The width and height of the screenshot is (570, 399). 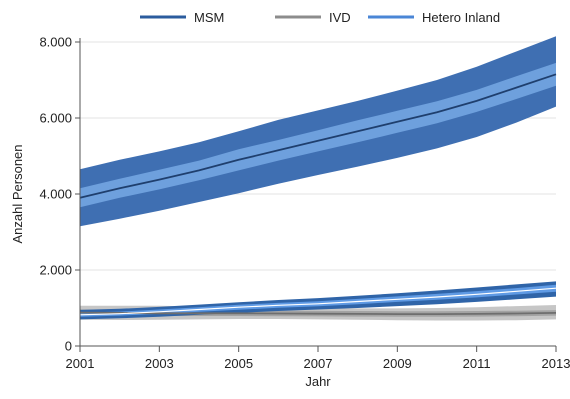 What do you see at coordinates (318, 381) in the screenshot?
I see `x-axis-title: Jahr` at bounding box center [318, 381].